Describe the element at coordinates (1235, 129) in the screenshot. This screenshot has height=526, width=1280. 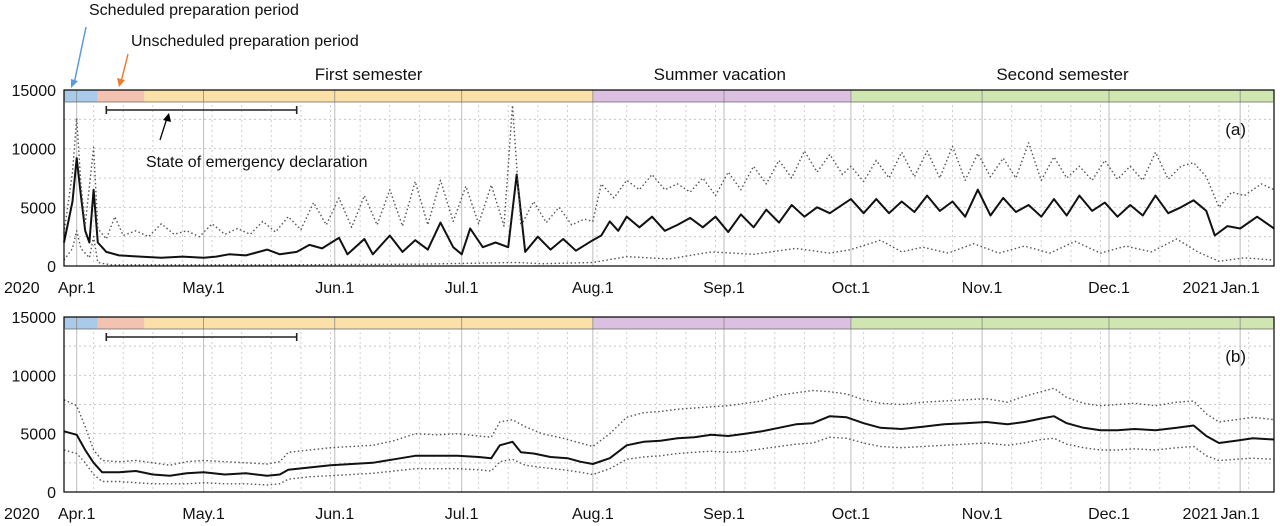
I see `panel-label: (a)` at that location.